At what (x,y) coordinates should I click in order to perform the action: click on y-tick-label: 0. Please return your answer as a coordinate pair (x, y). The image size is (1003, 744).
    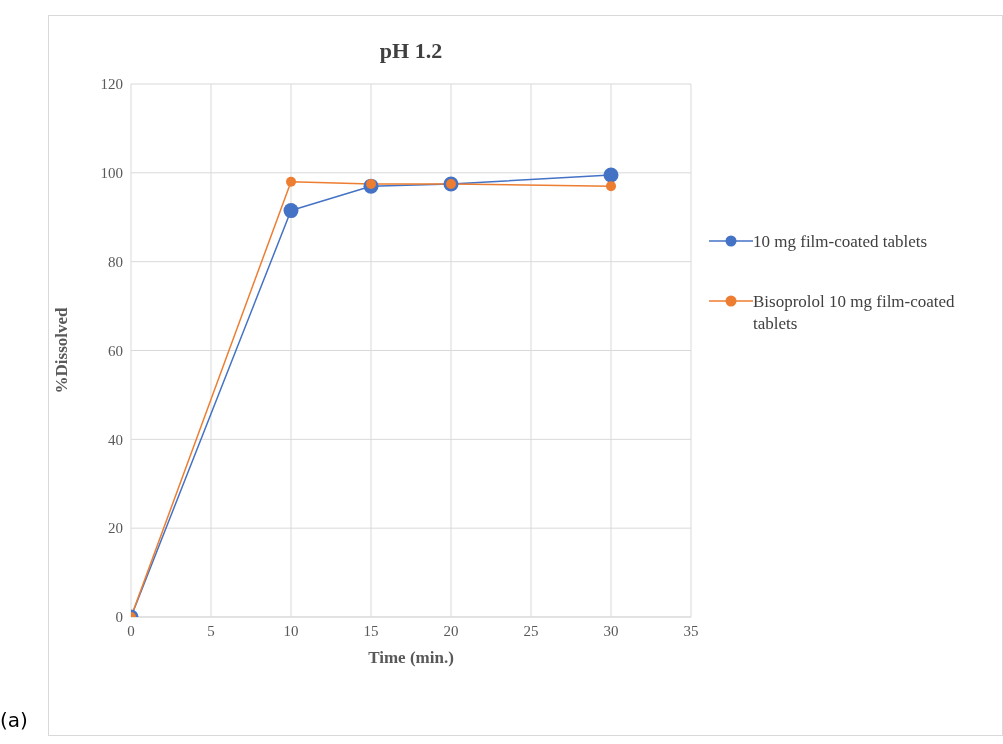
    Looking at the image, I should click on (119, 617).